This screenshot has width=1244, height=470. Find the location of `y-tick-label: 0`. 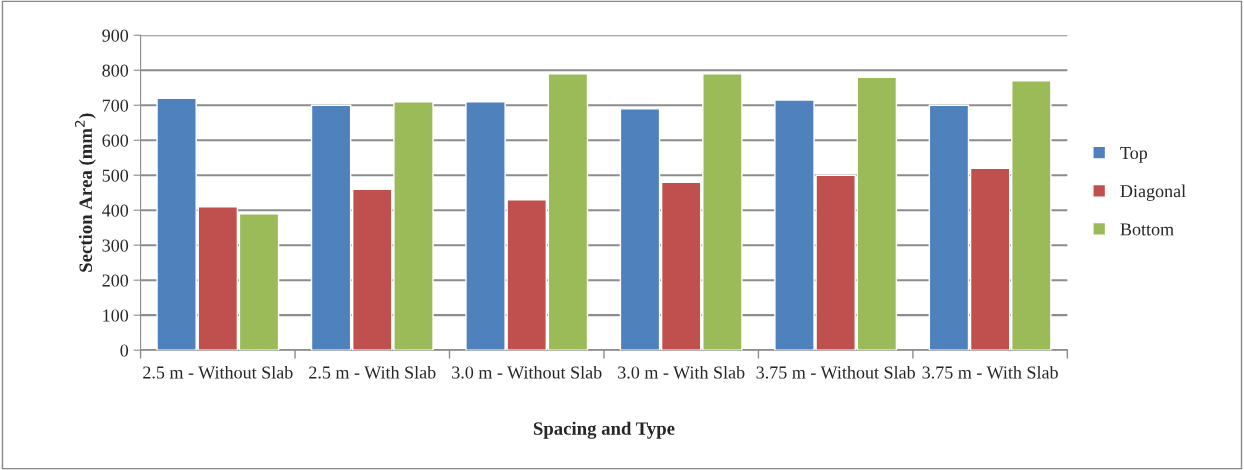

y-tick-label: 0 is located at coordinates (124, 350).